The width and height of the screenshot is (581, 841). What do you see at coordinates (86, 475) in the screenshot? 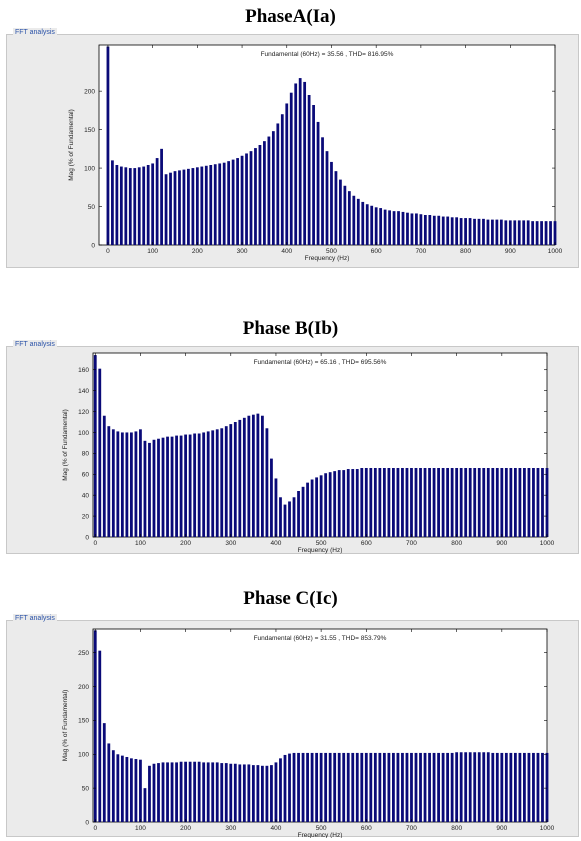
I see `y-tick-label: 60` at bounding box center [86, 475].